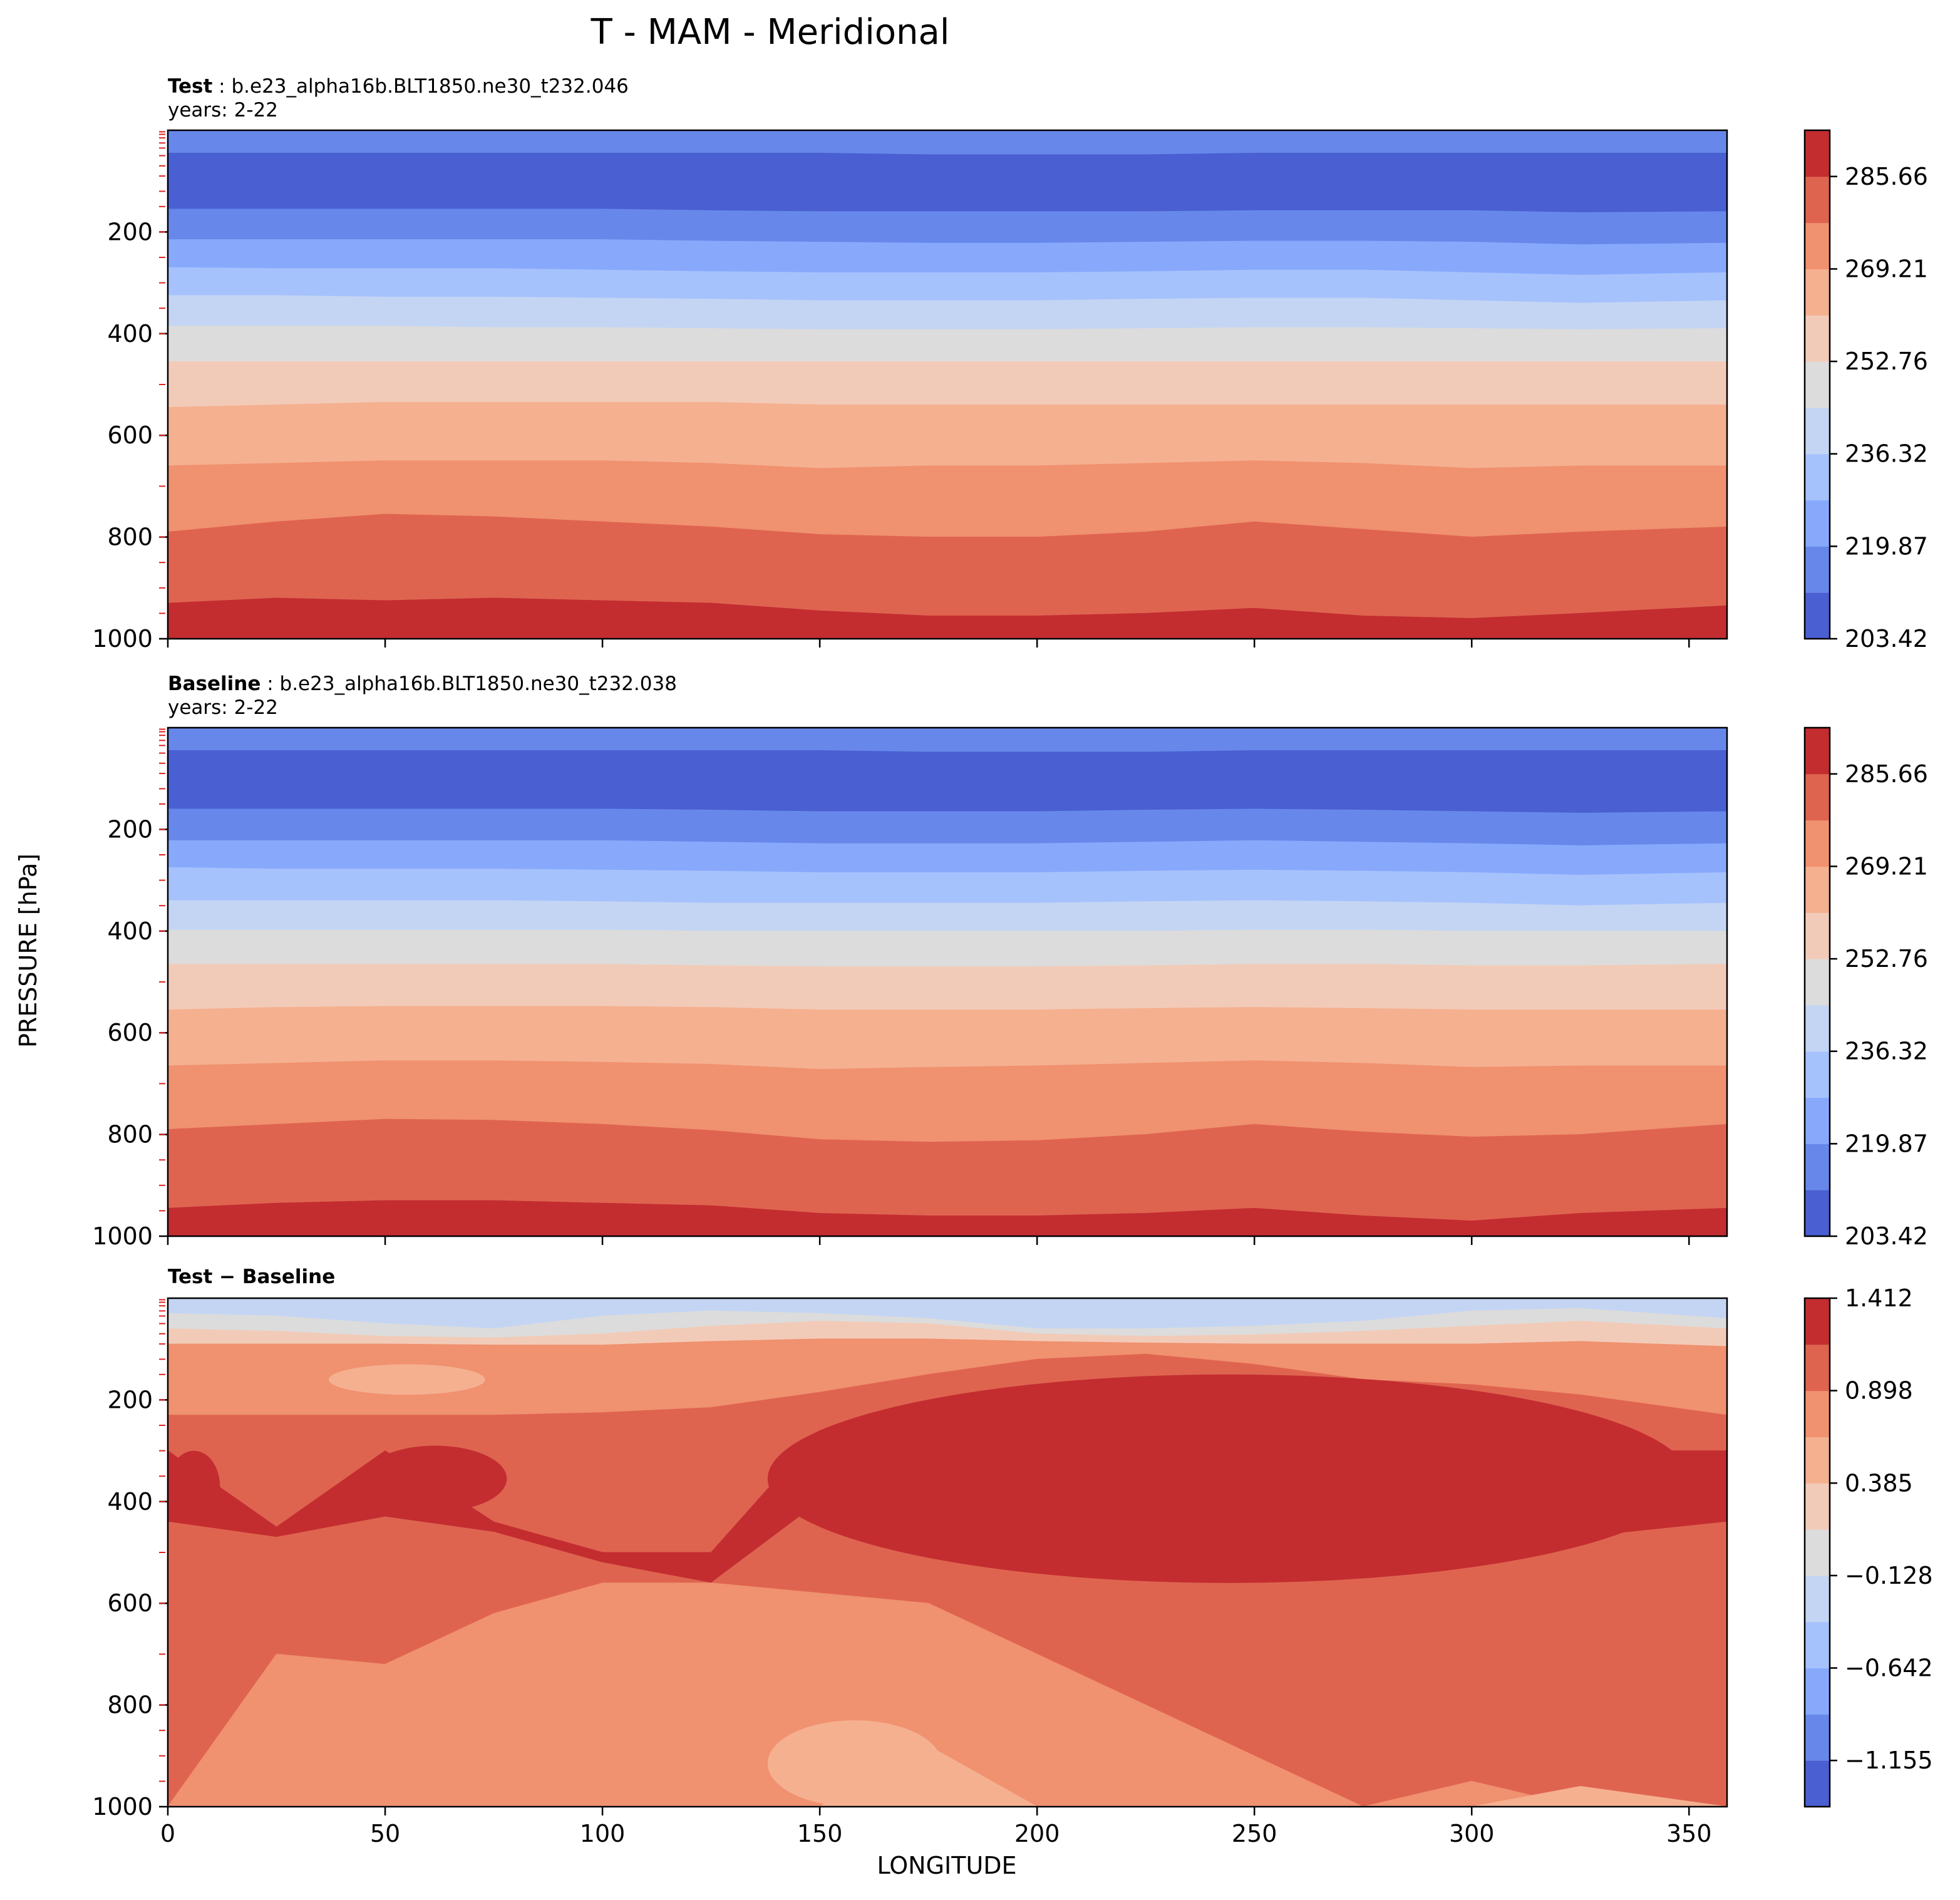 The height and width of the screenshot is (1900, 1960). What do you see at coordinates (771, 32) in the screenshot?
I see `figure-title: T - MAM - Meridional` at bounding box center [771, 32].